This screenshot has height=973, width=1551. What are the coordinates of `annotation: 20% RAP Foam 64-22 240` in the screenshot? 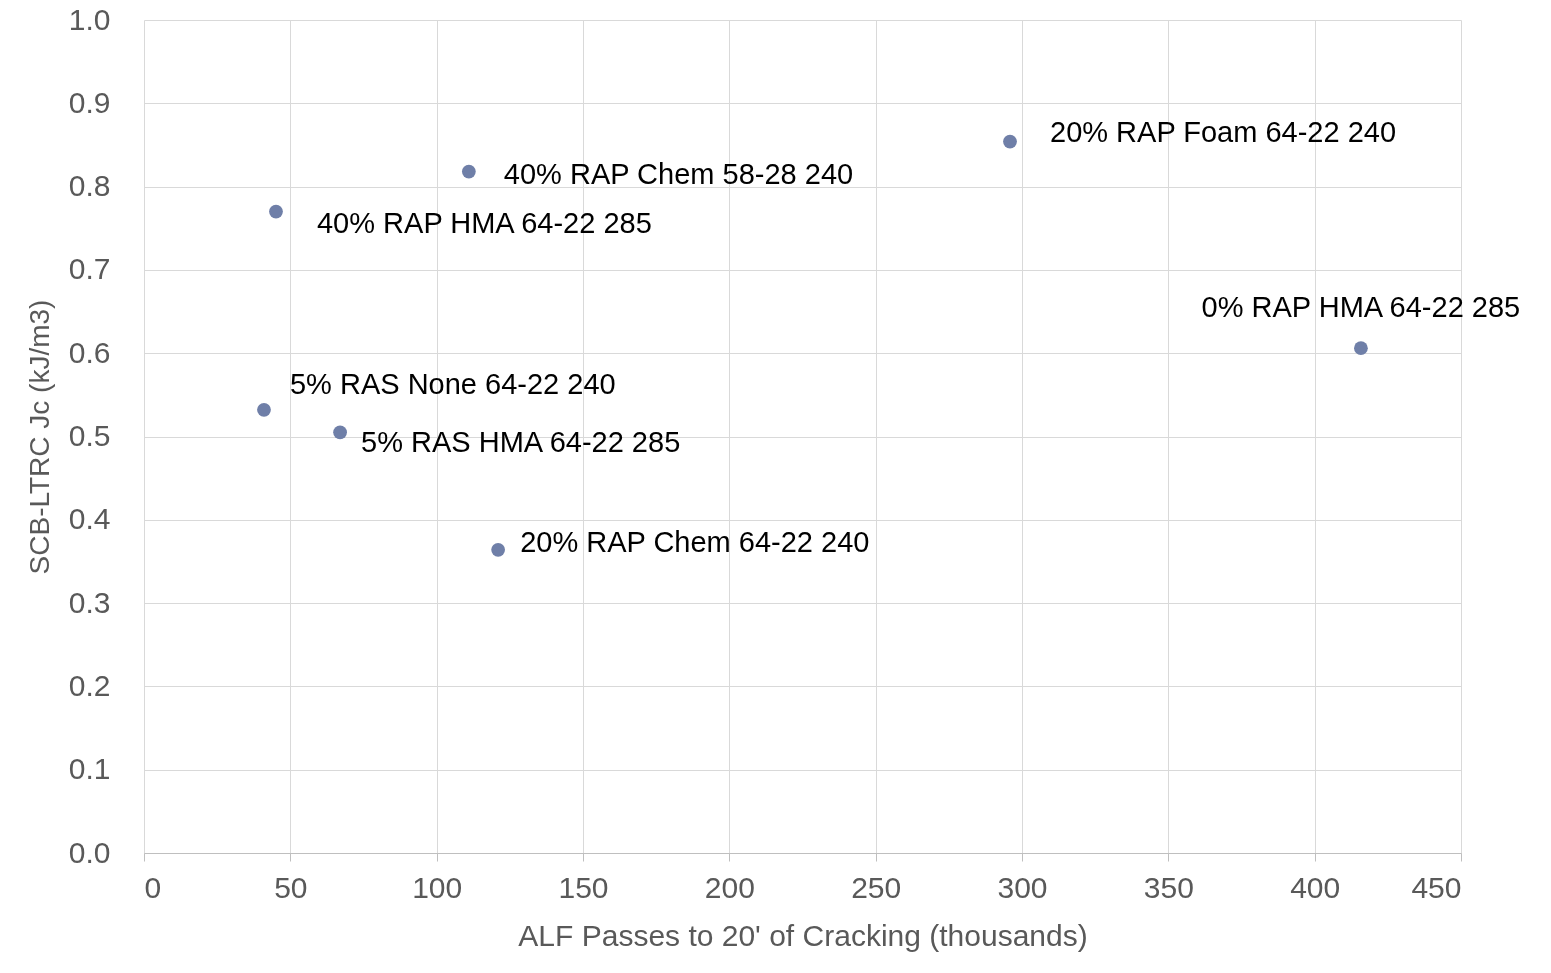 It's located at (1223, 131).